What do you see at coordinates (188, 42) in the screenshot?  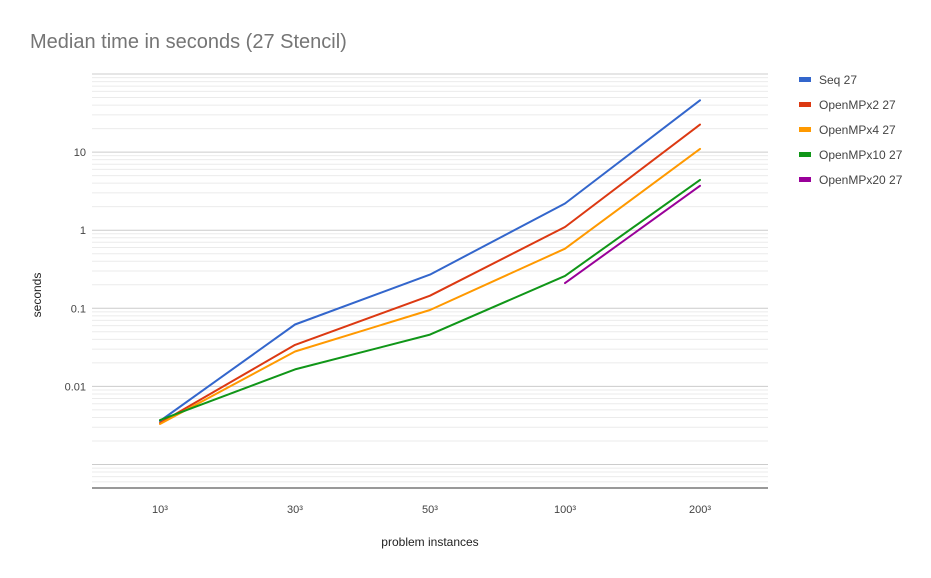 I see `chart-title: Median time in seconds (27 Stencil)` at bounding box center [188, 42].